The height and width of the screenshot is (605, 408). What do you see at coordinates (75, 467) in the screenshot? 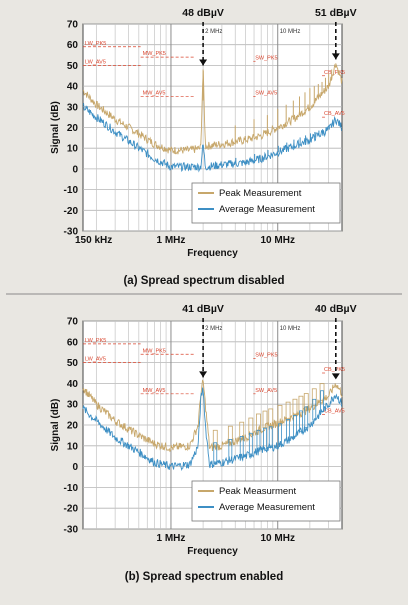
I see `y-tick-label: 0` at bounding box center [75, 467].